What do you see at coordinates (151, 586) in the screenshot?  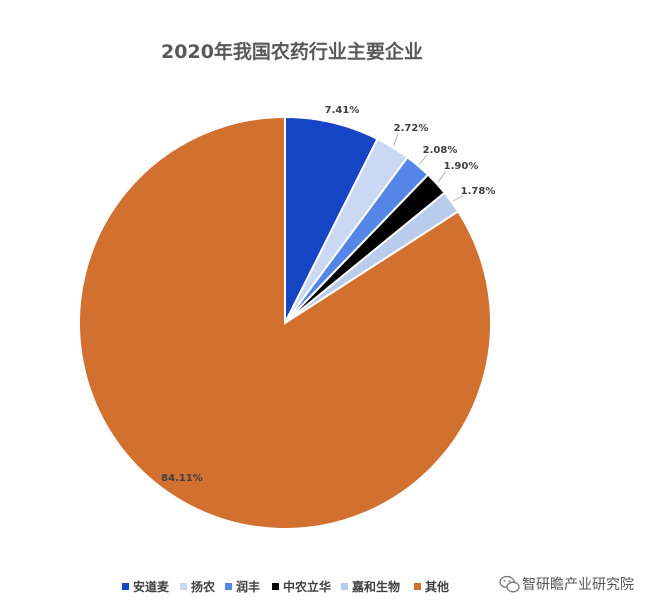 I see `legend-label: 安道麦` at bounding box center [151, 586].